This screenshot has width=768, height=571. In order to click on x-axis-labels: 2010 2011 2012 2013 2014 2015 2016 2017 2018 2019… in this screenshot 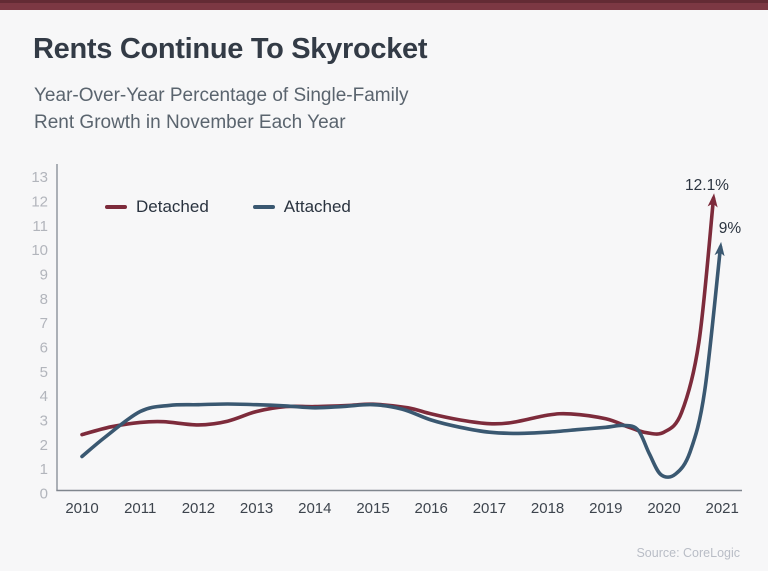, I will do `click(402, 508)`.